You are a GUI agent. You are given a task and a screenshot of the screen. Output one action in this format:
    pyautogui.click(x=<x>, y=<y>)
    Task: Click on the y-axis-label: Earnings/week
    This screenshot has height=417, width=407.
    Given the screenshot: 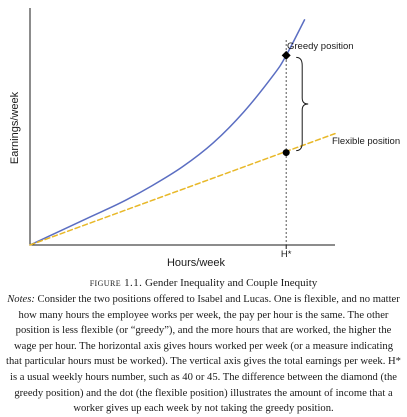 What is the action you would take?
    pyautogui.click(x=15, y=127)
    